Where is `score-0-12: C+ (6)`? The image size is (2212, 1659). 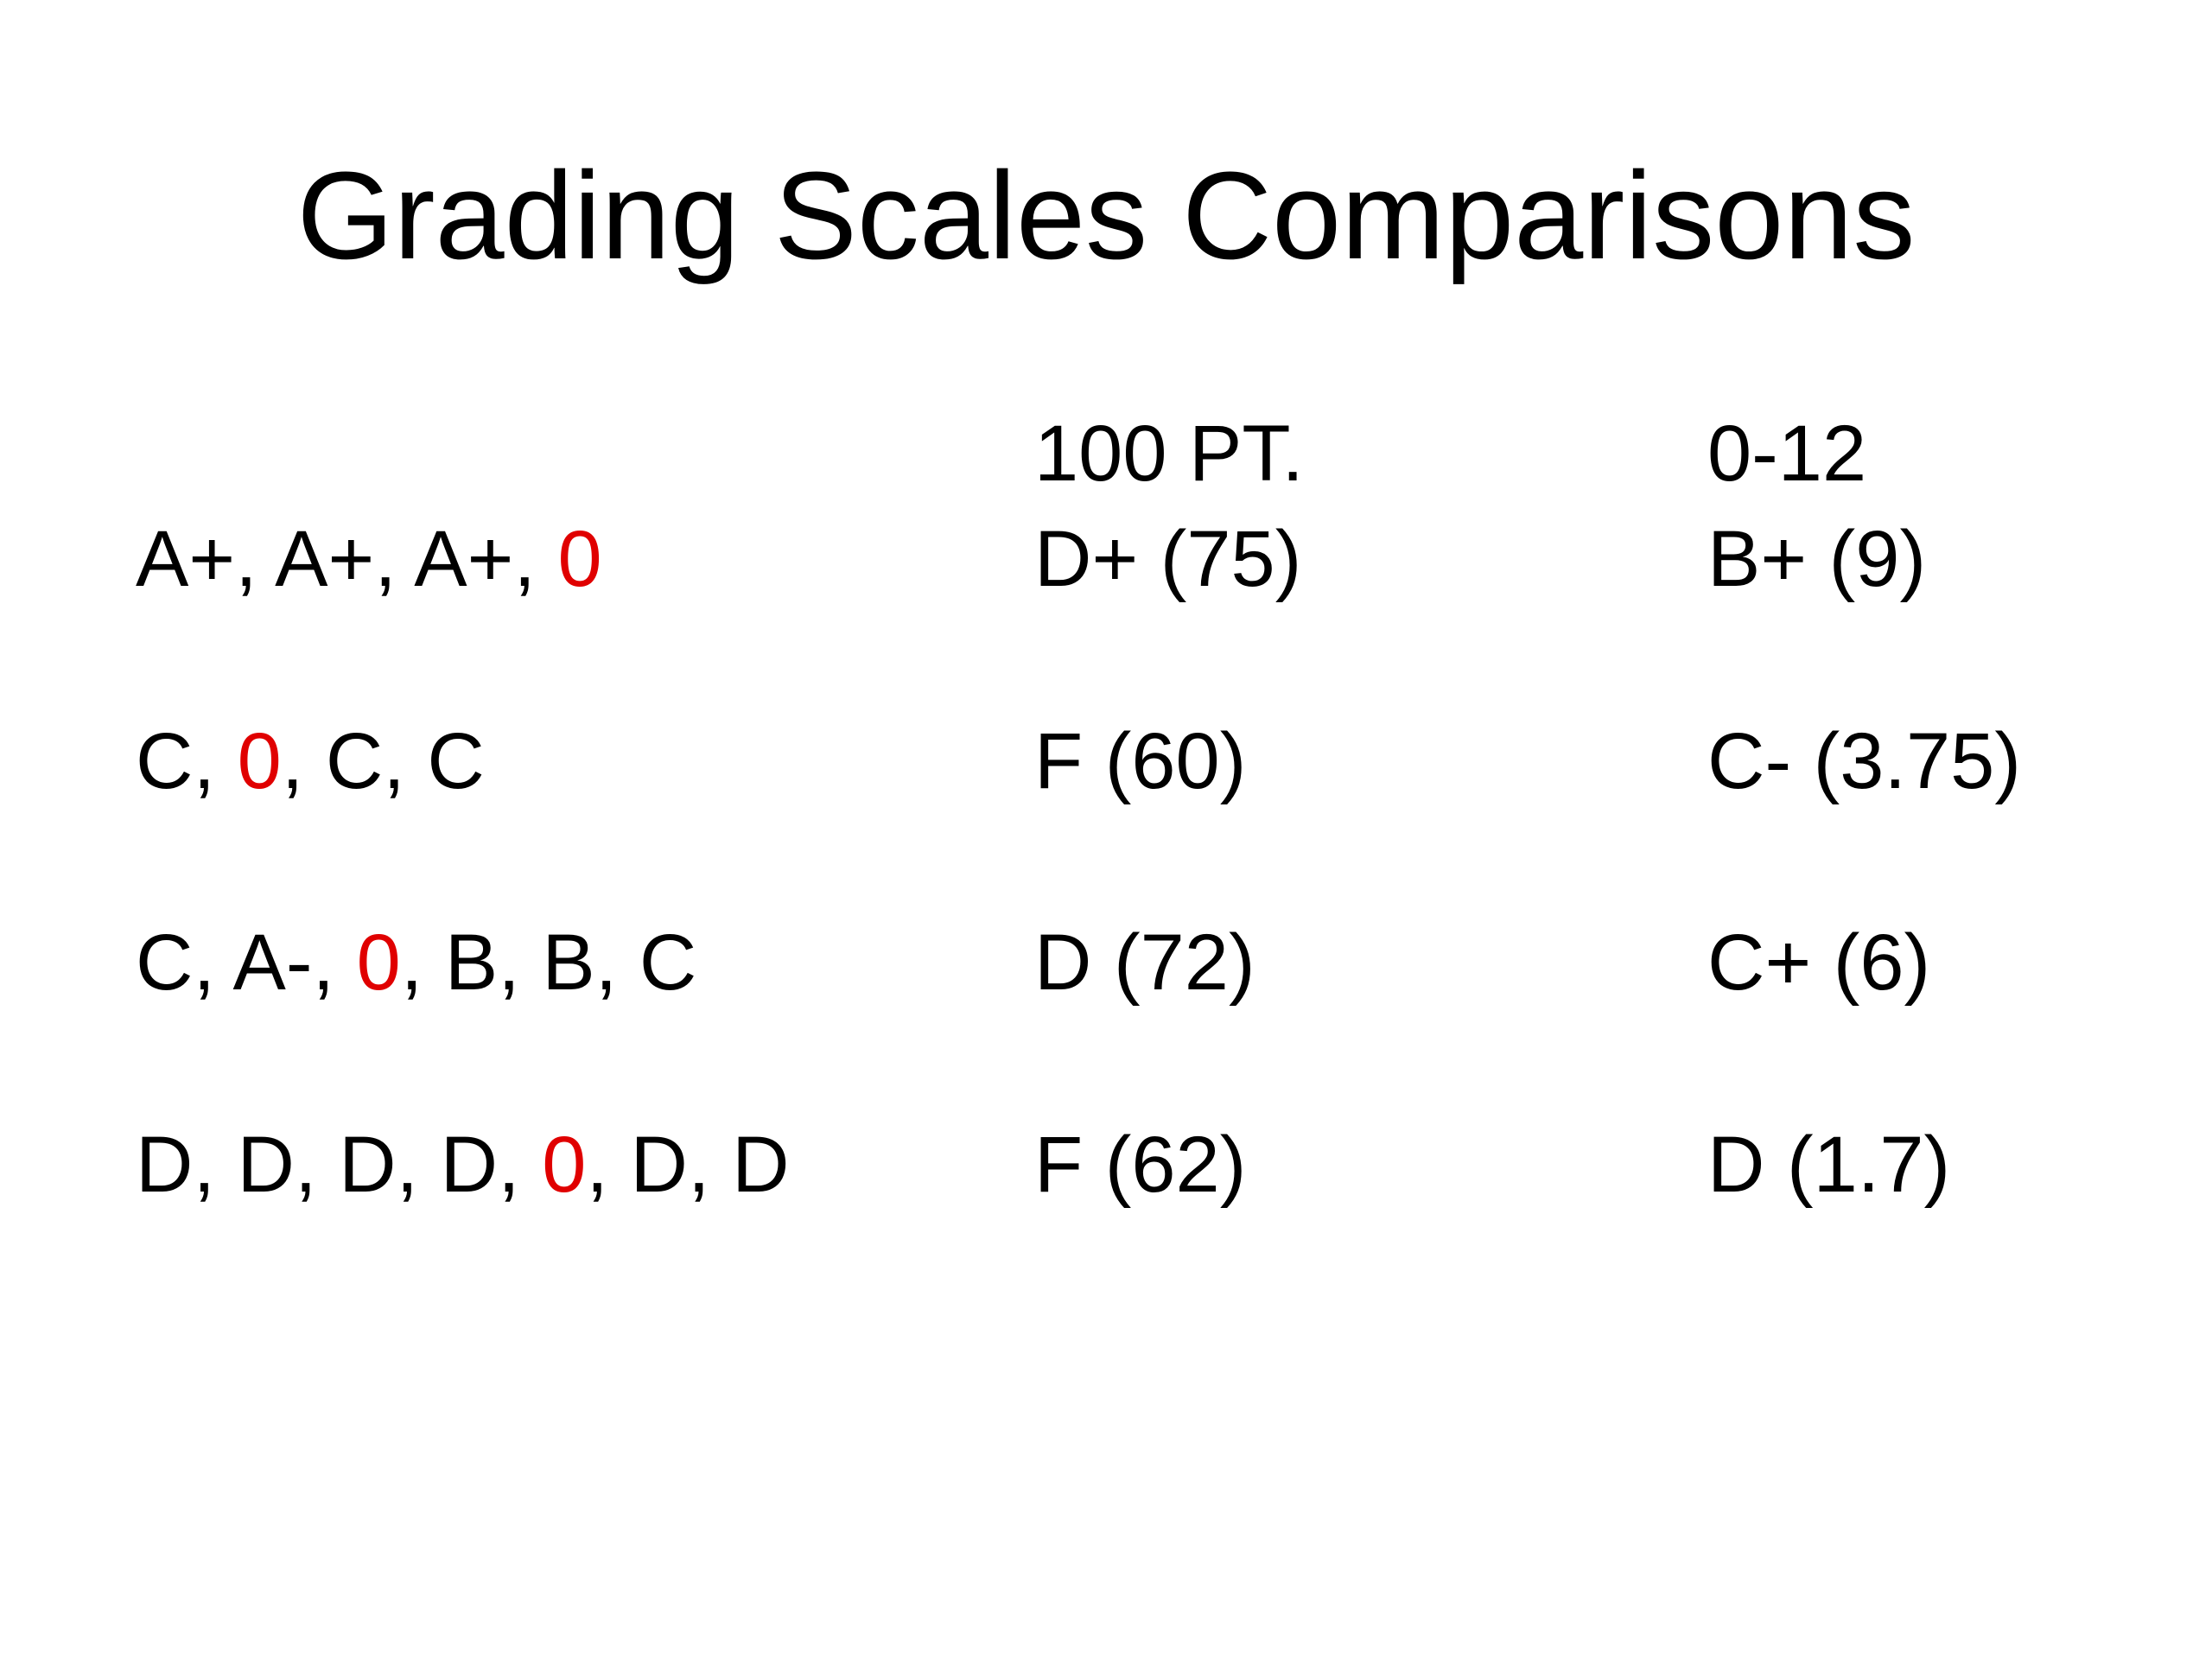 score-0-12: C+ (6) is located at coordinates (1819, 963).